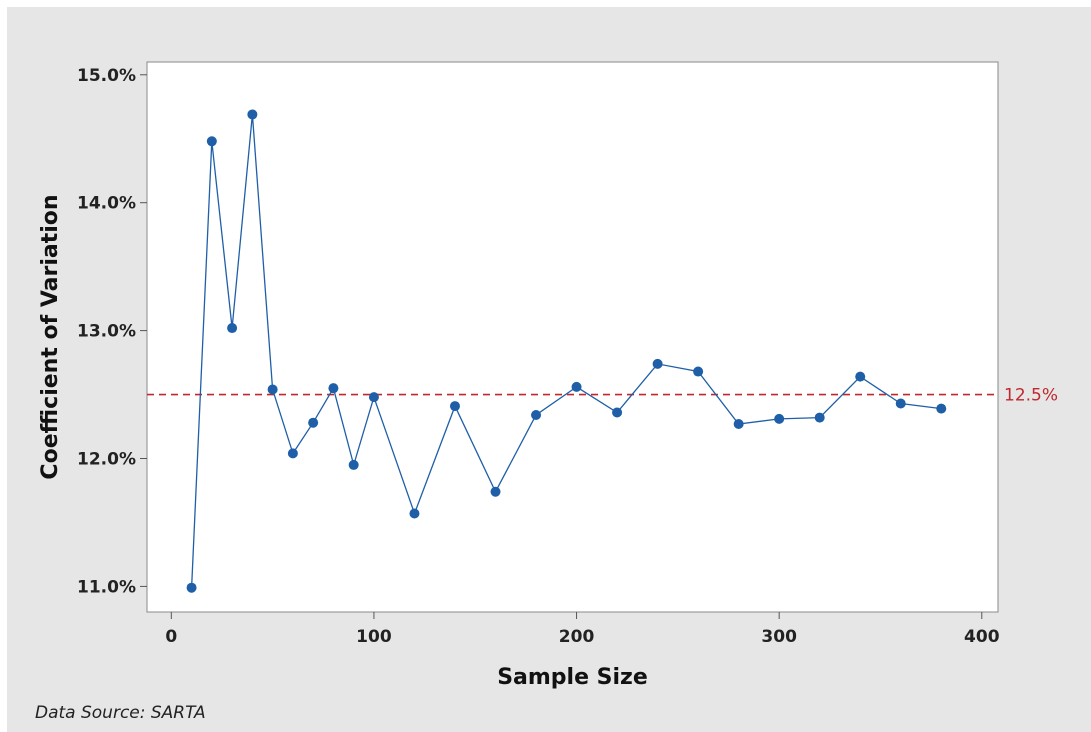 The image size is (1091, 732). I want to click on x-tick-label: 200, so click(577, 637).